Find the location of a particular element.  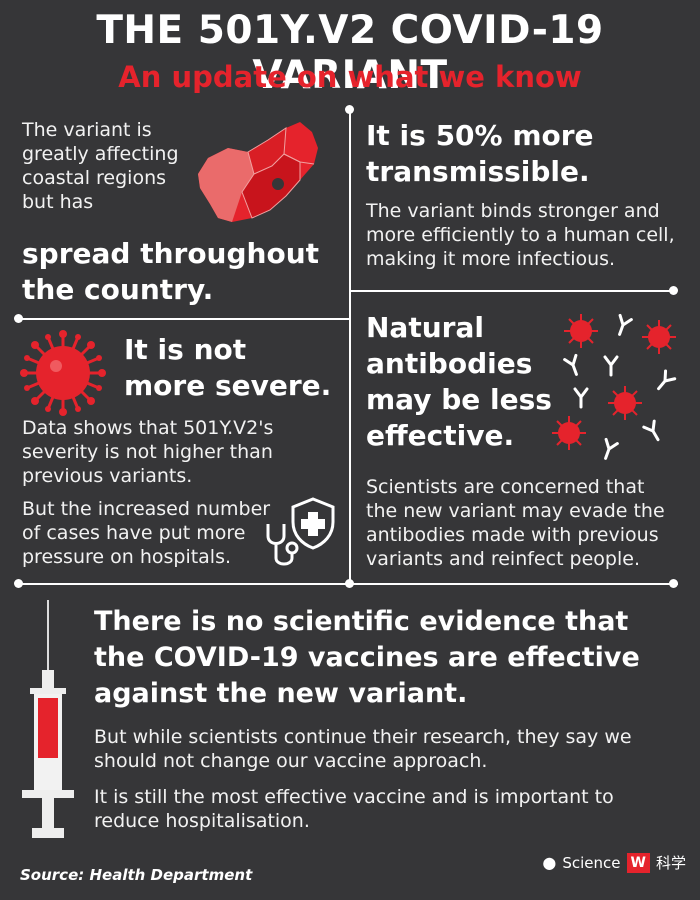

virus-icon is located at coordinates (63, 373).